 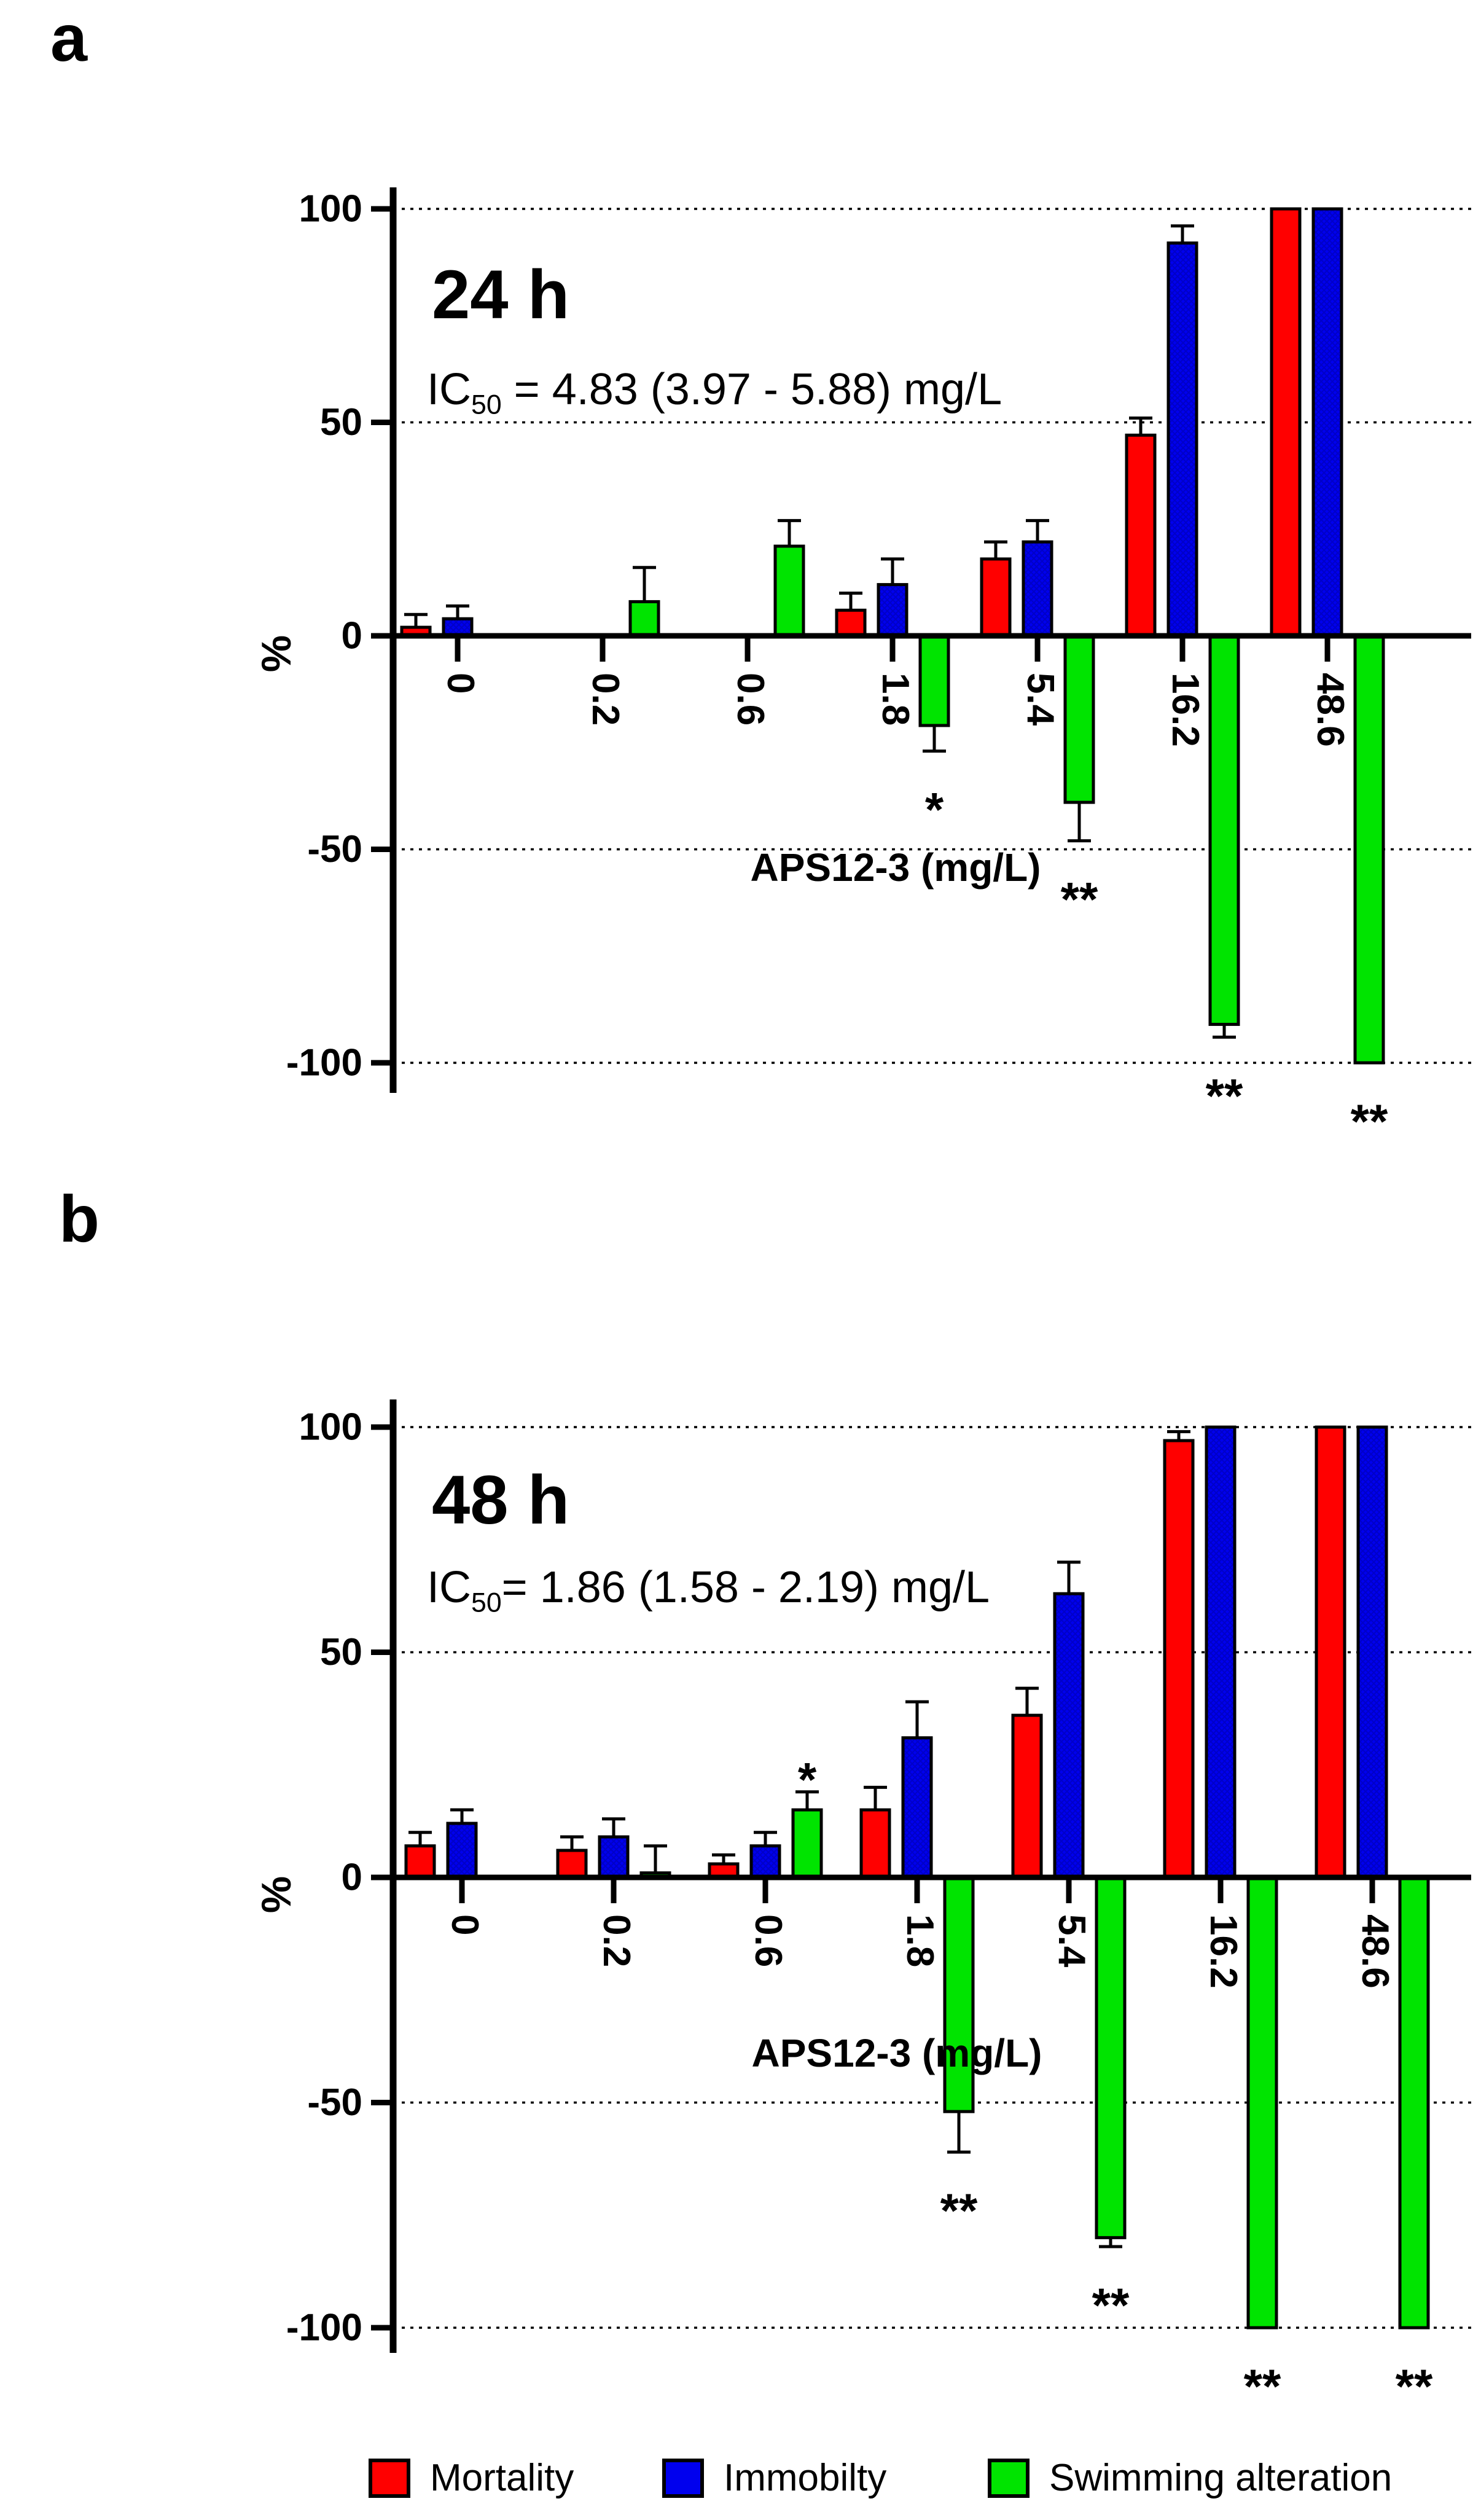 I want to click on panel-b-significance-16.2: **, so click(x=1262, y=2386).